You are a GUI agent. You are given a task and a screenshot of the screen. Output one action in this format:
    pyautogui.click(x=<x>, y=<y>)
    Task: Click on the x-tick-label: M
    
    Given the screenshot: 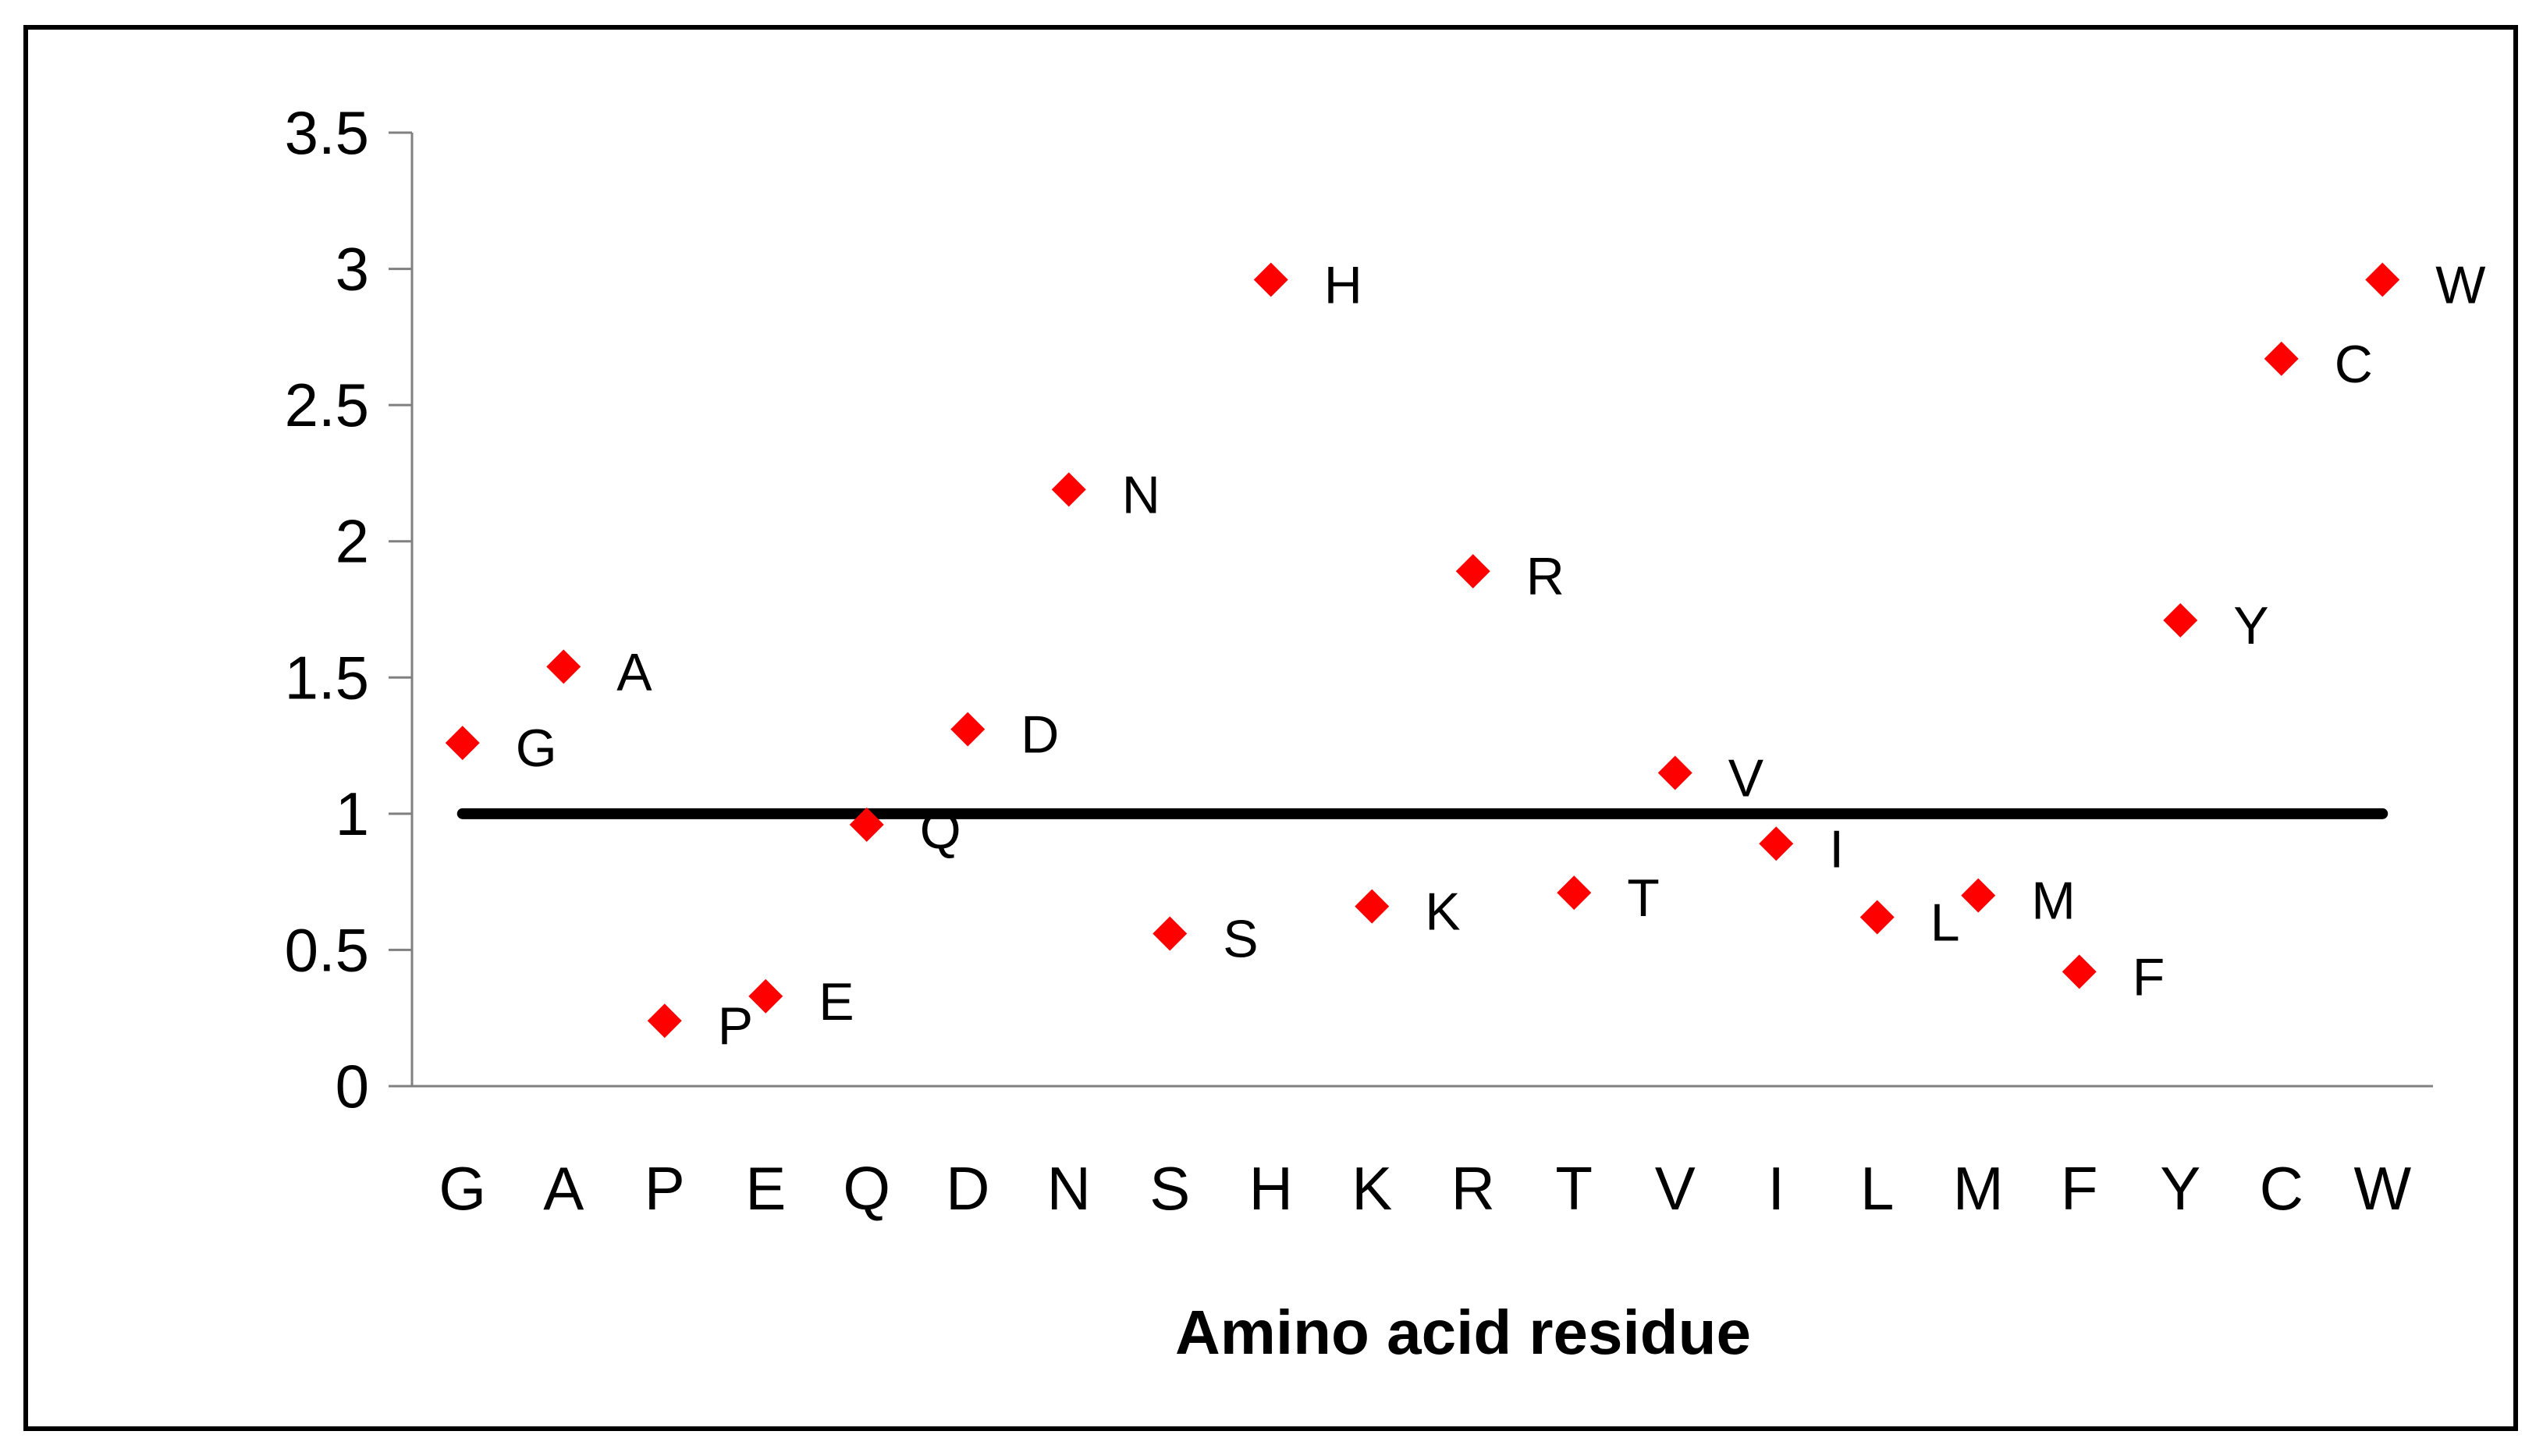 What is the action you would take?
    pyautogui.click(x=1978, y=1189)
    